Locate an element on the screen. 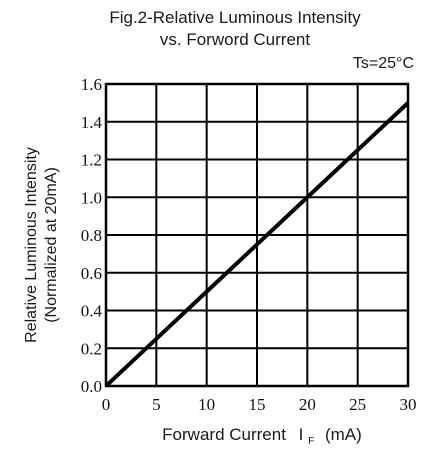 This screenshot has width=426, height=450. y-tick-label: 1.2 is located at coordinates (91, 160).